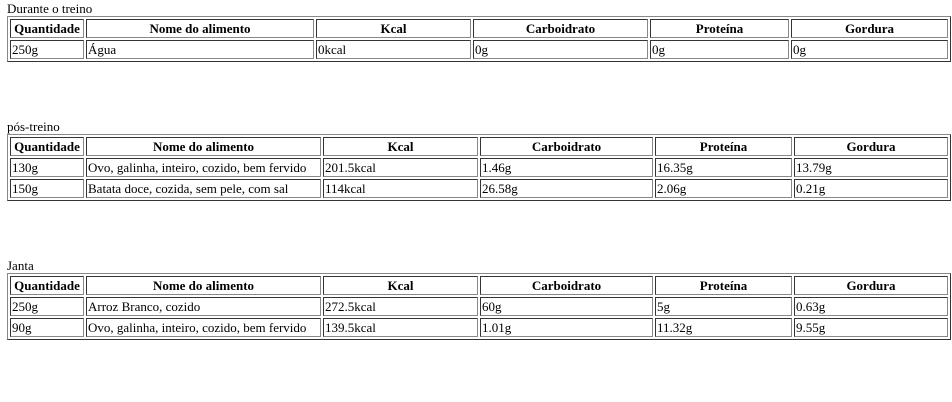 The width and height of the screenshot is (952, 402). What do you see at coordinates (723, 327) in the screenshot?
I see `data-cell: 11.32g` at bounding box center [723, 327].